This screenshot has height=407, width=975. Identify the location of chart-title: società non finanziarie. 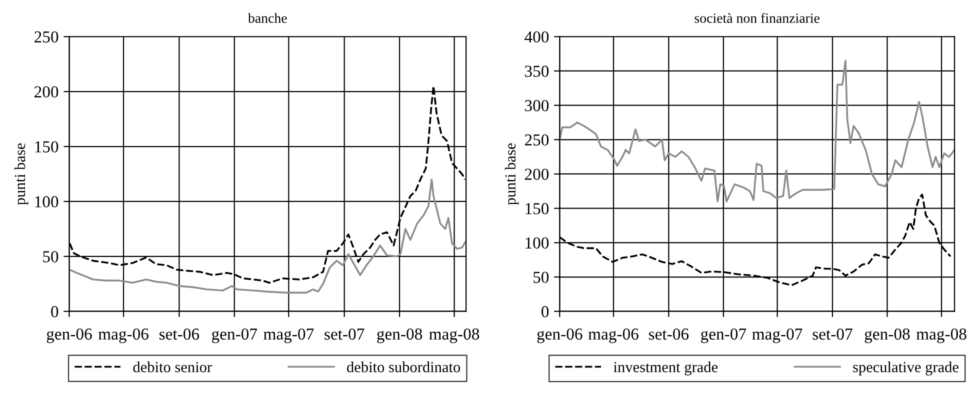
(757, 17).